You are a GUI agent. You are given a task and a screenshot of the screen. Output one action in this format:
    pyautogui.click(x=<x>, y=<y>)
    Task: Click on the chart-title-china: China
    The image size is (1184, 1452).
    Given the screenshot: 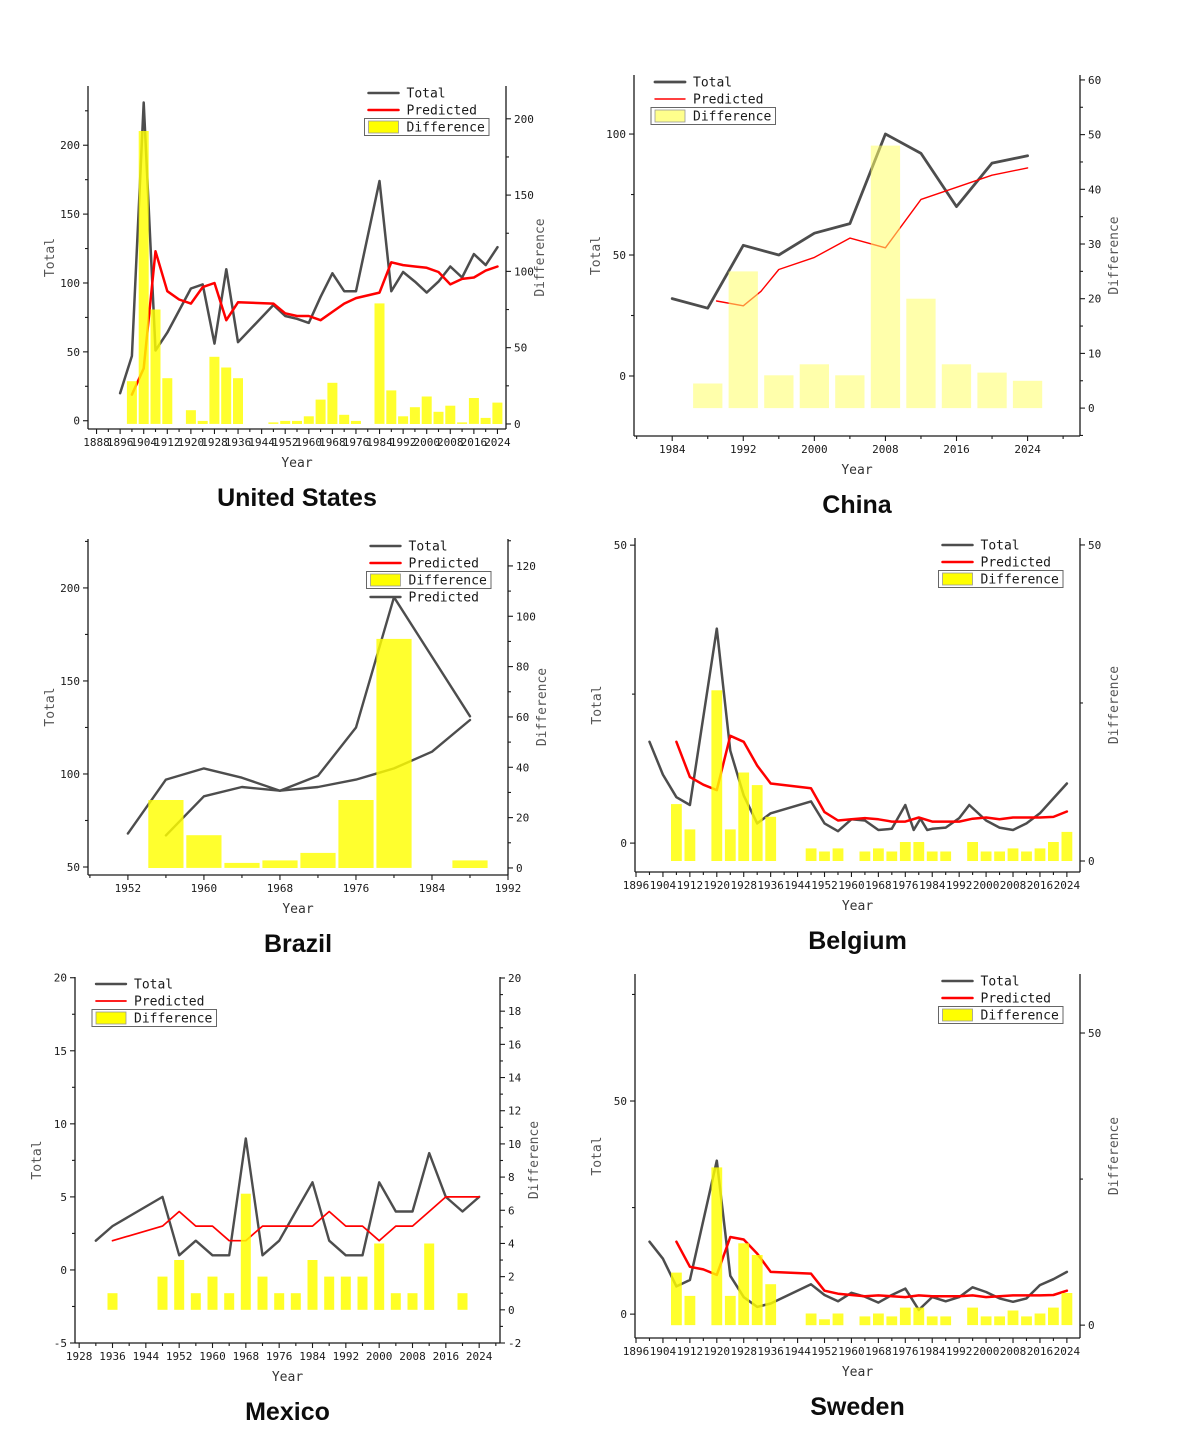 What is the action you would take?
    pyautogui.click(x=857, y=505)
    